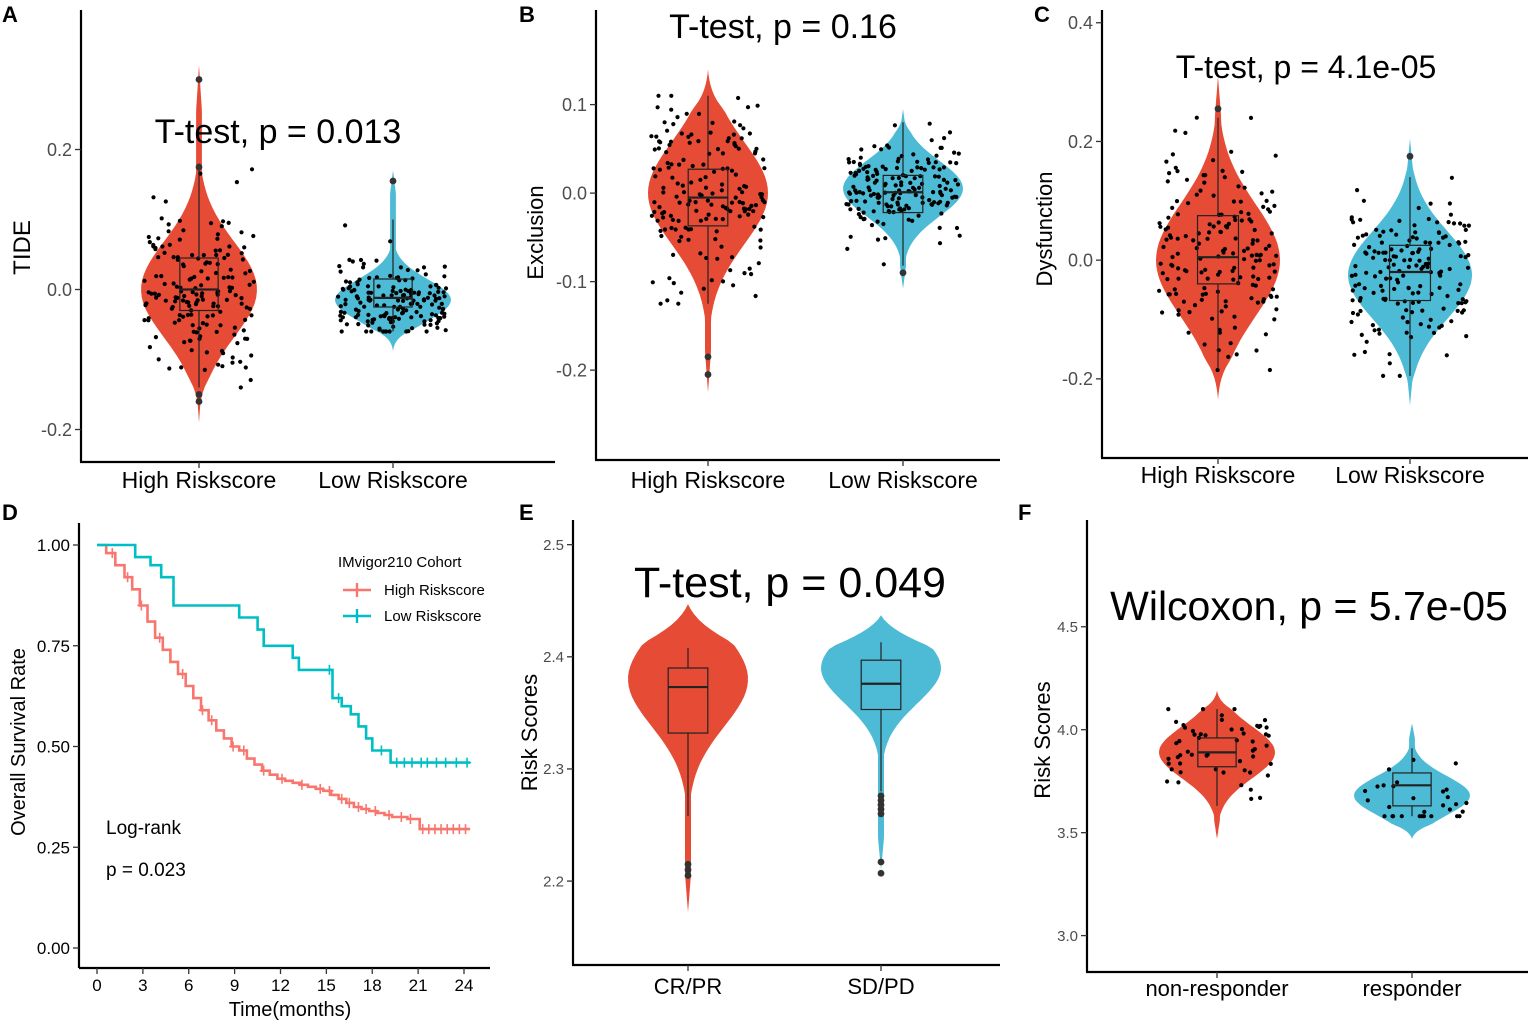  Describe the element at coordinates (1044, 229) in the screenshot. I see `y-axis-title: Dysfunction` at that location.